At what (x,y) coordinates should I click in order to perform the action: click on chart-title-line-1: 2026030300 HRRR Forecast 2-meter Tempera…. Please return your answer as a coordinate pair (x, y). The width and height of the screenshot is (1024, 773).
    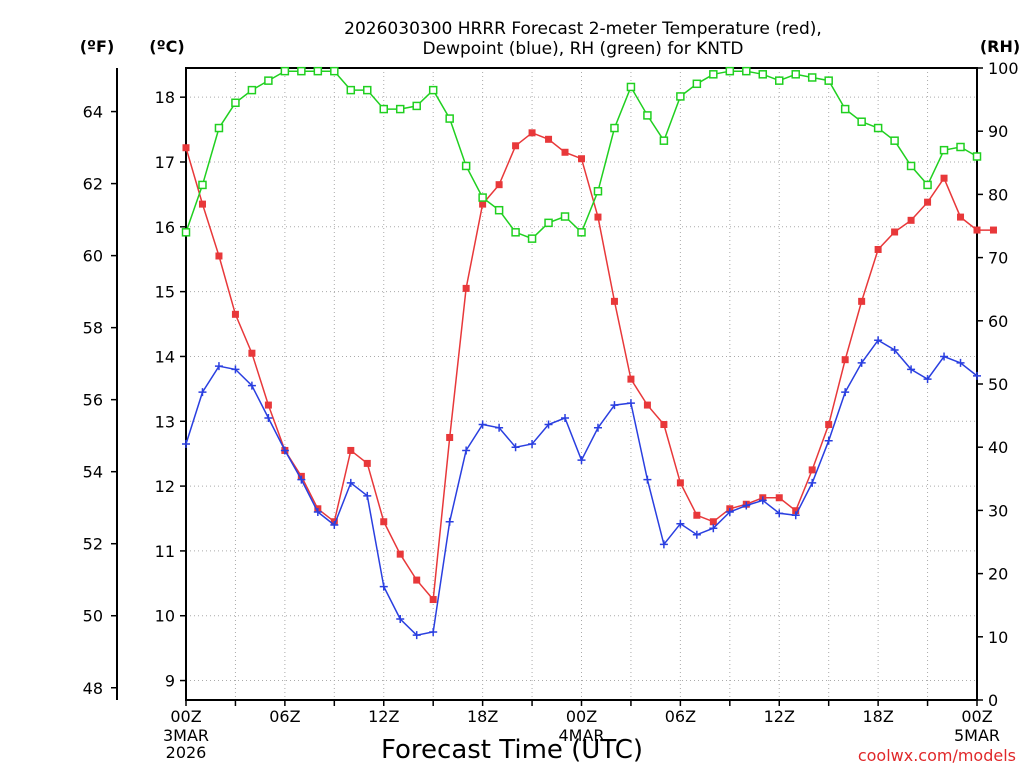
    Looking at the image, I should click on (583, 29).